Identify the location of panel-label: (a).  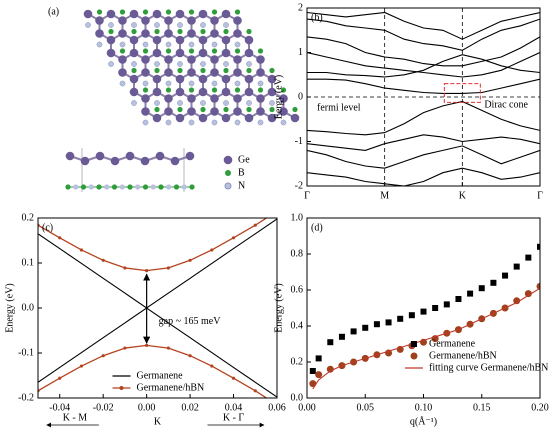
(53, 11).